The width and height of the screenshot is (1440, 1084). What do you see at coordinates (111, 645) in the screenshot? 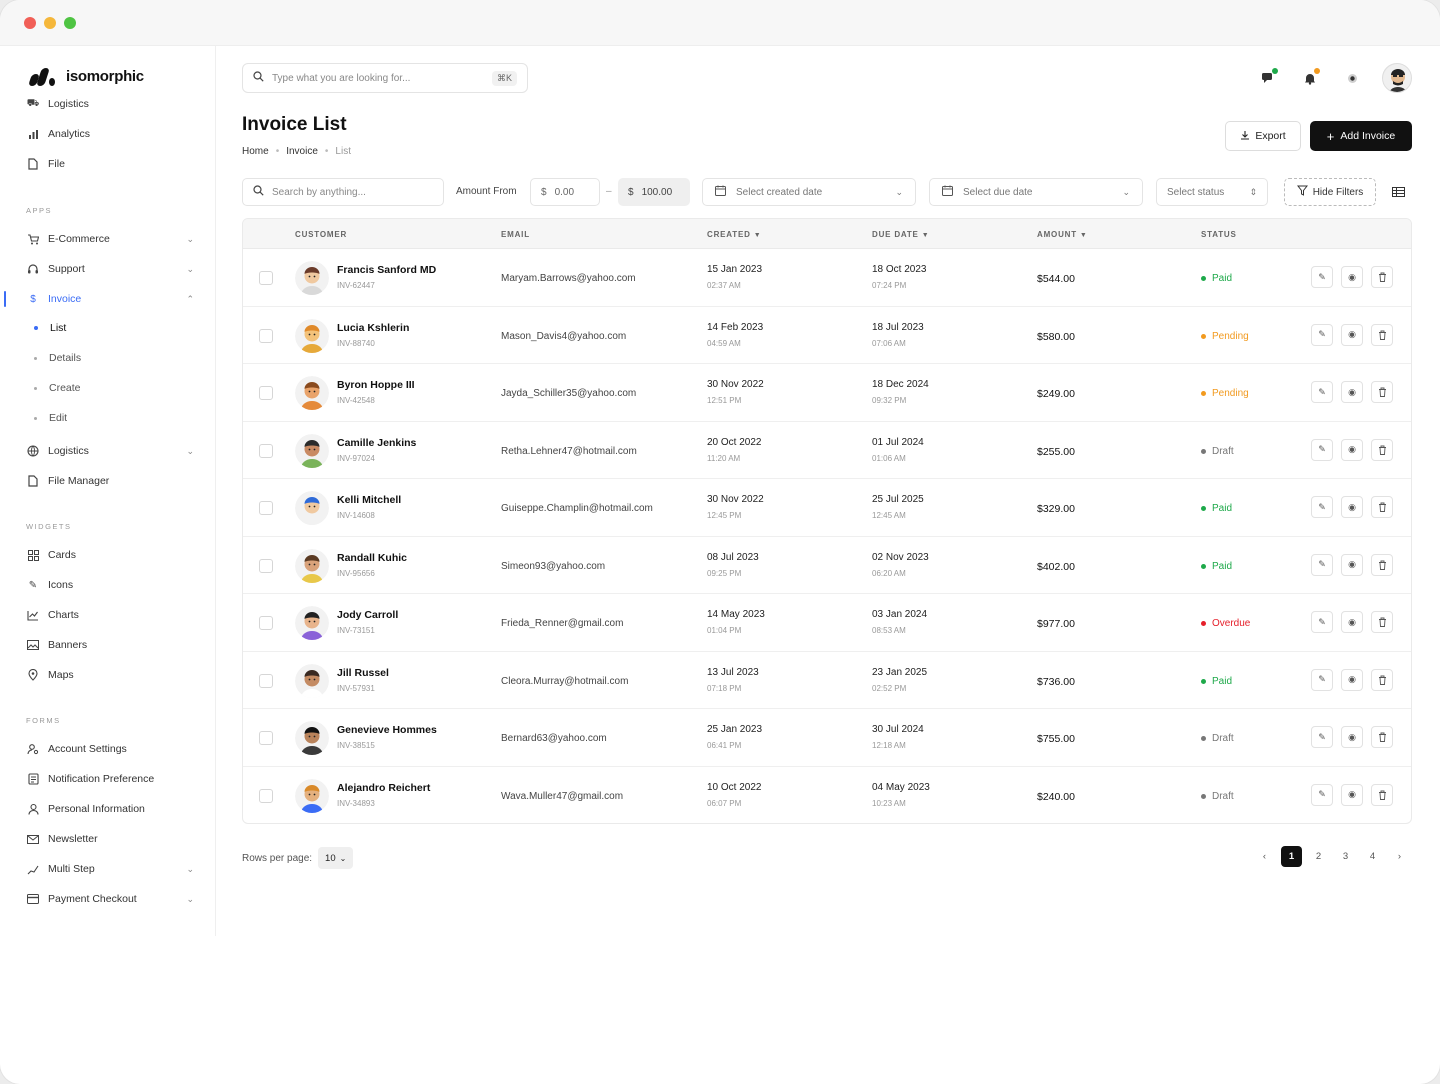
I see `sidebar-item-banners: Banners` at bounding box center [111, 645].